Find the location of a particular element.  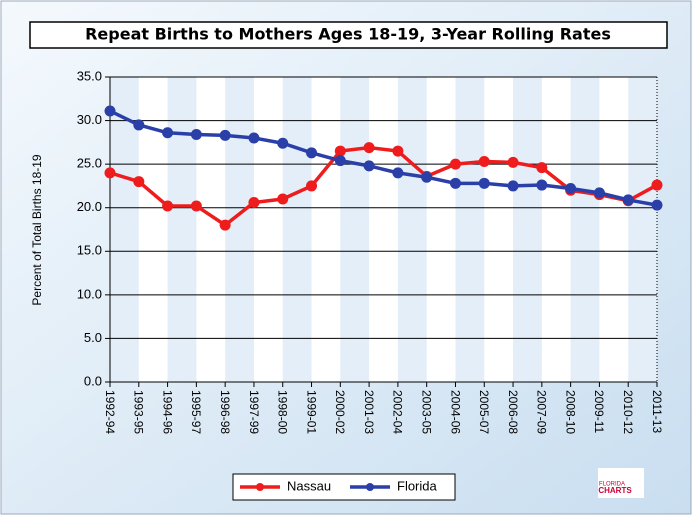

x-tick-label: 1997-99 is located at coordinates (254, 412).